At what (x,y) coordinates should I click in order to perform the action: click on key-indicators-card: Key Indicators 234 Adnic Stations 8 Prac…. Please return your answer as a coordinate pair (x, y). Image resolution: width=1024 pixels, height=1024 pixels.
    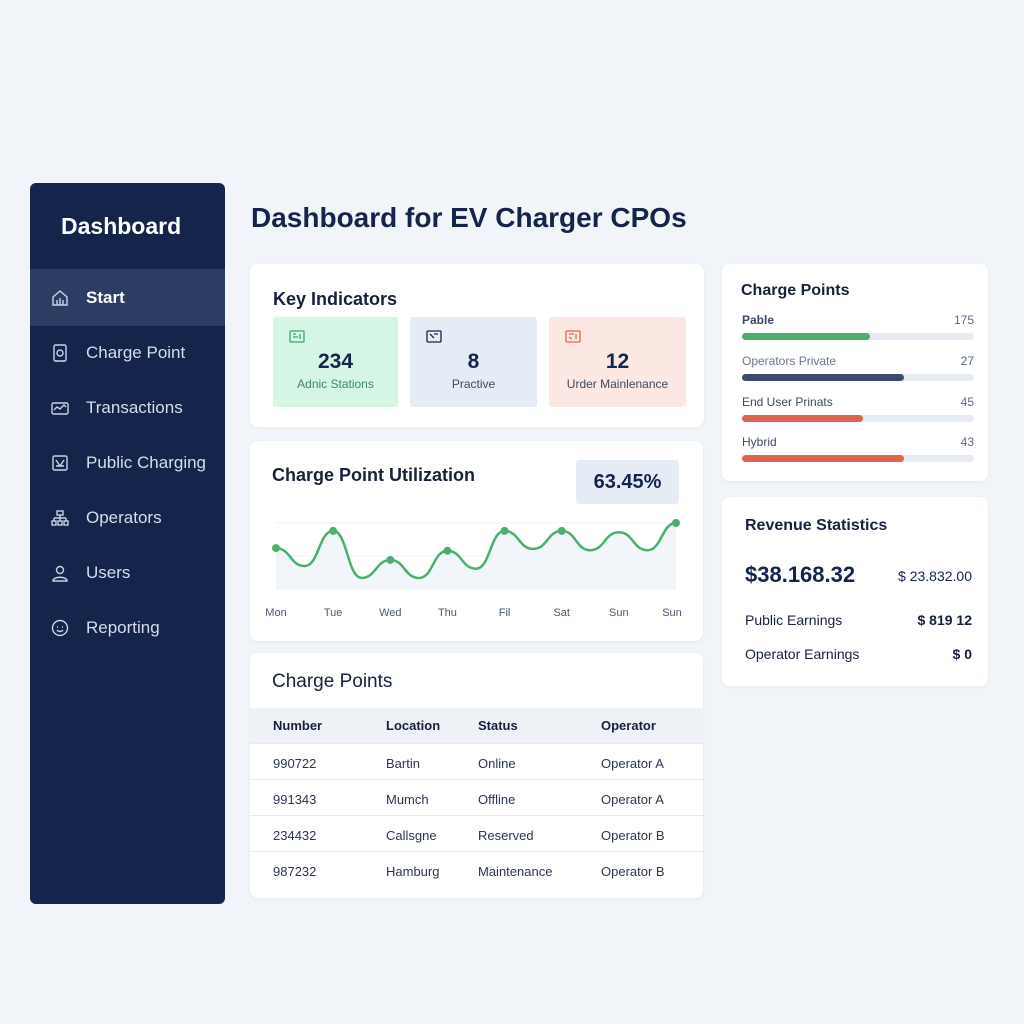
    Looking at the image, I should click on (477, 345).